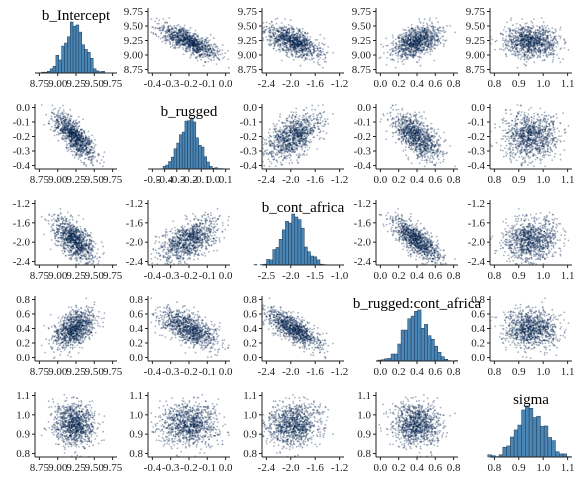  I want to click on y-tick-label: 8.75, so click(362, 70).